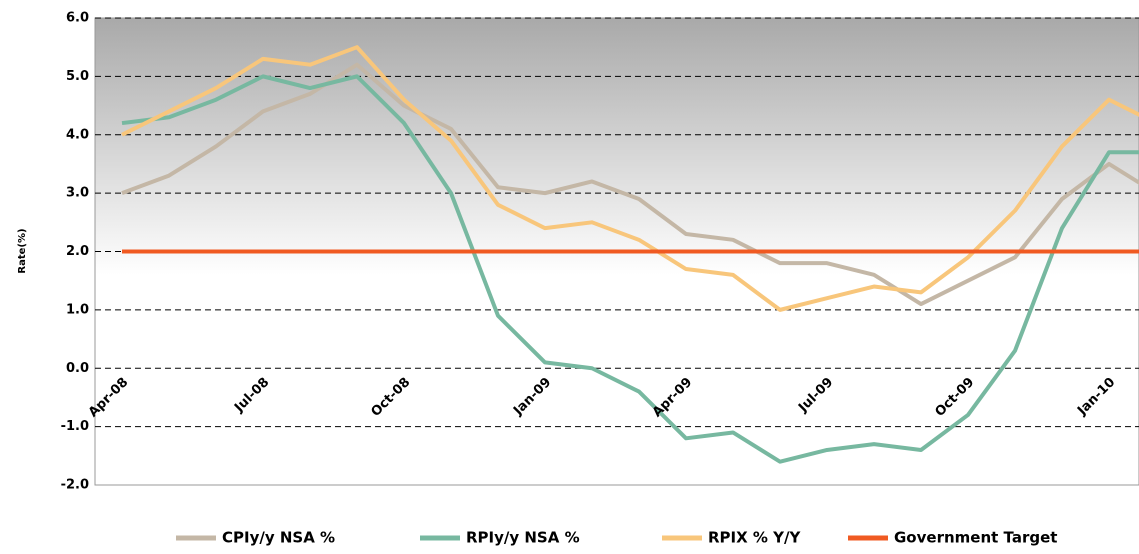 Image resolution: width=1139 pixels, height=554 pixels. Describe the element at coordinates (77, 251) in the screenshot. I see `y-tick-label: 2.0` at that location.